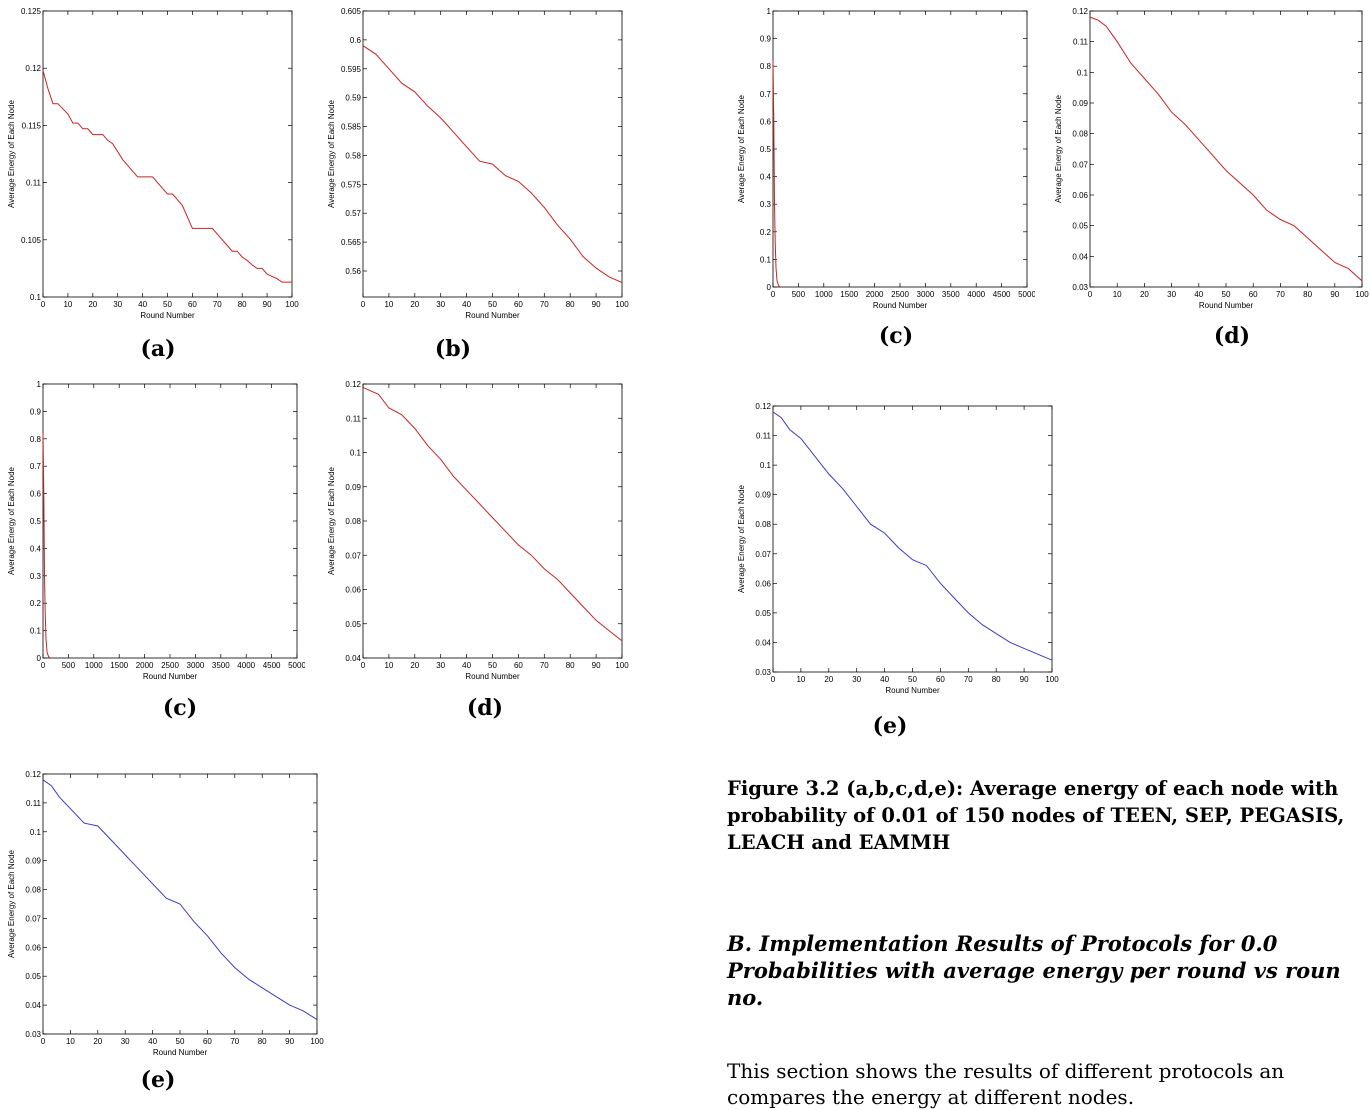 This screenshot has height=1110, width=1370. Describe the element at coordinates (769, 287) in the screenshot. I see `y-tick-label: 0` at that location.